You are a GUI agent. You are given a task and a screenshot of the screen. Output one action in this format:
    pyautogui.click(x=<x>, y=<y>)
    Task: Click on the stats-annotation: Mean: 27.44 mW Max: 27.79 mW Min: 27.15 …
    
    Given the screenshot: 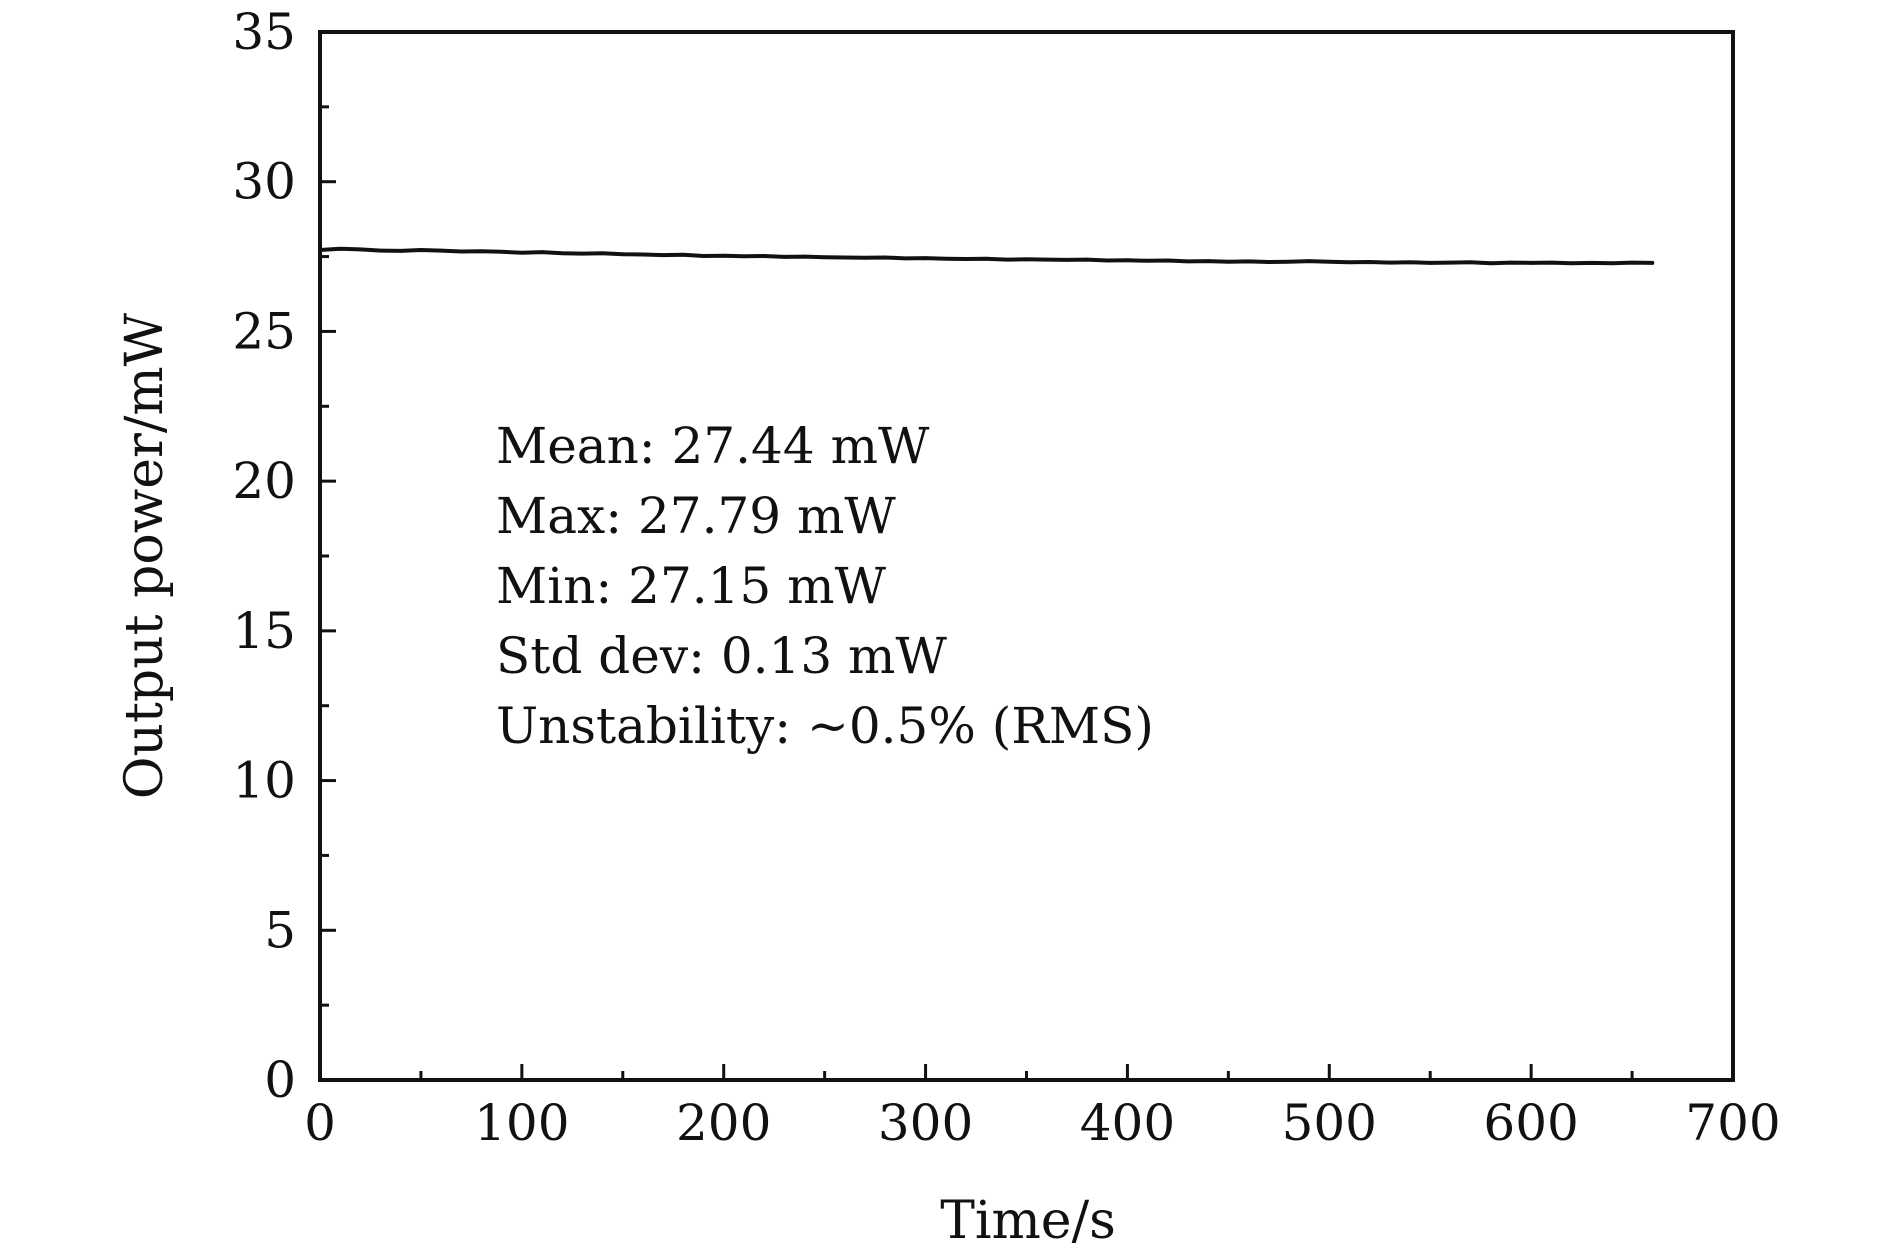 What is the action you would take?
    pyautogui.click(x=825, y=586)
    